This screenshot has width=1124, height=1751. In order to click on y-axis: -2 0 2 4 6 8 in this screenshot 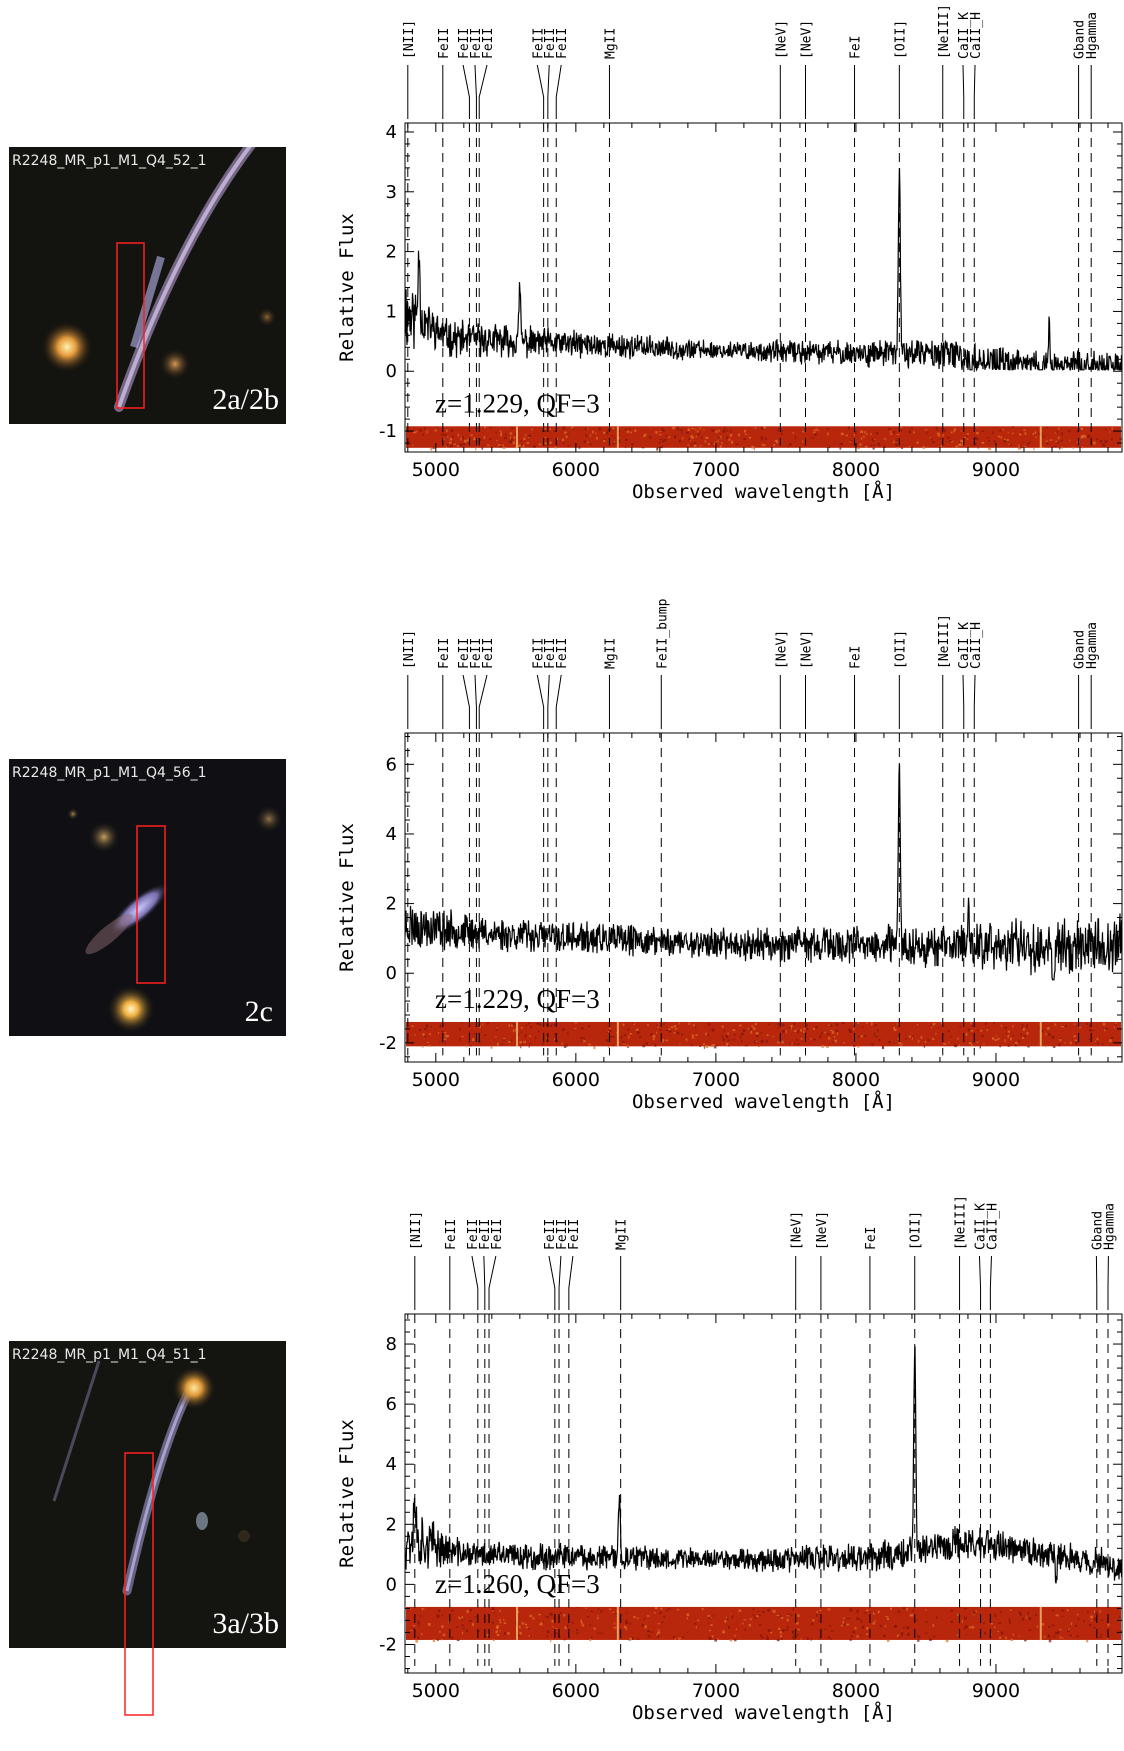, I will do `click(750, 1494)`.